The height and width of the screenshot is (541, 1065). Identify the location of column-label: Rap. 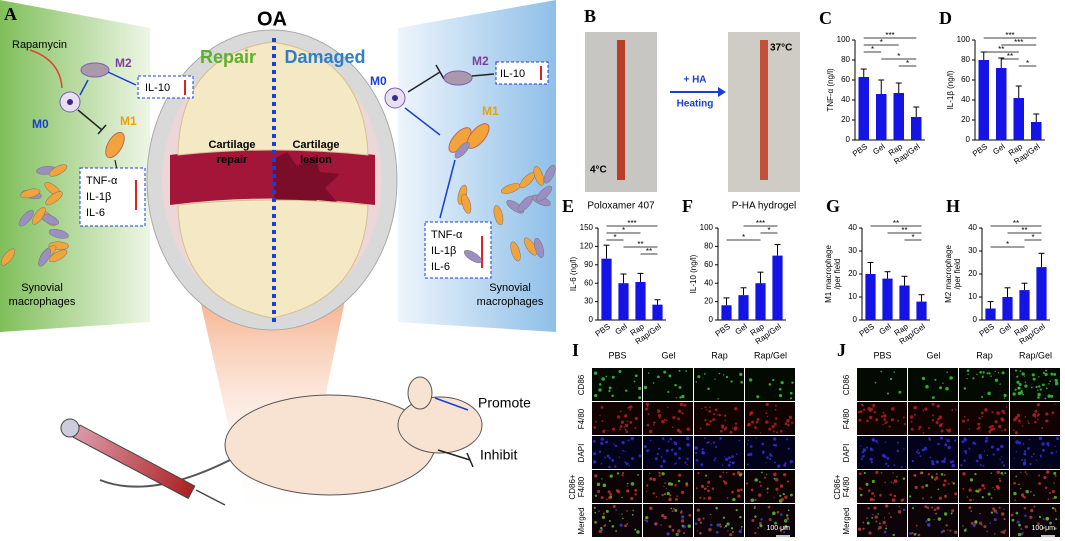
(719, 355).